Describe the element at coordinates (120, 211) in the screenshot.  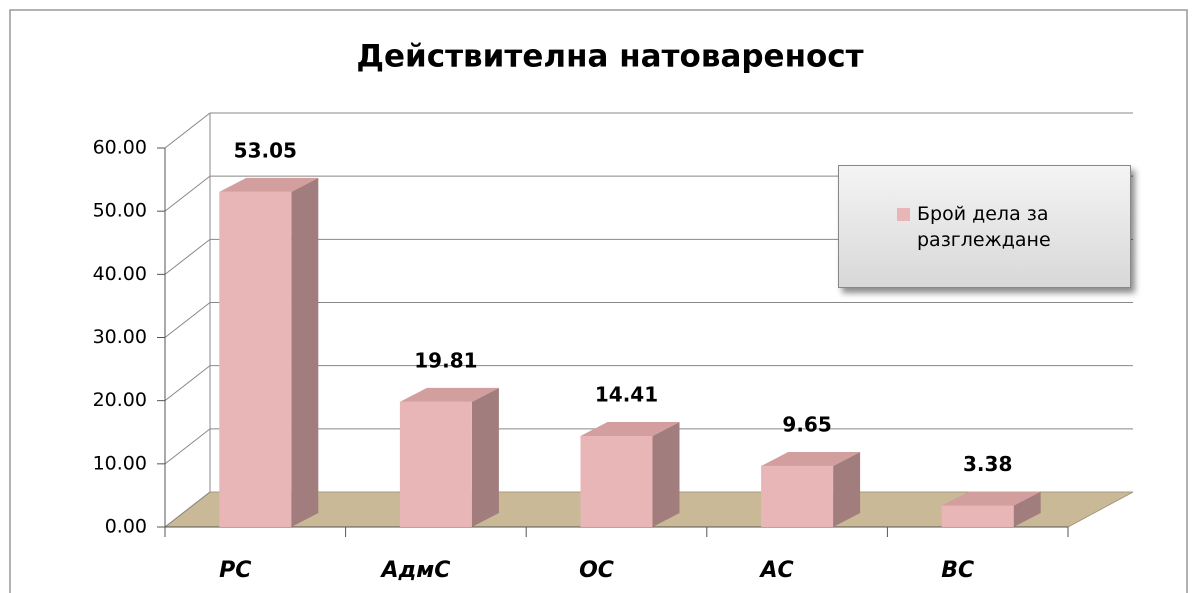
I see `y-tick-label: 50.00` at that location.